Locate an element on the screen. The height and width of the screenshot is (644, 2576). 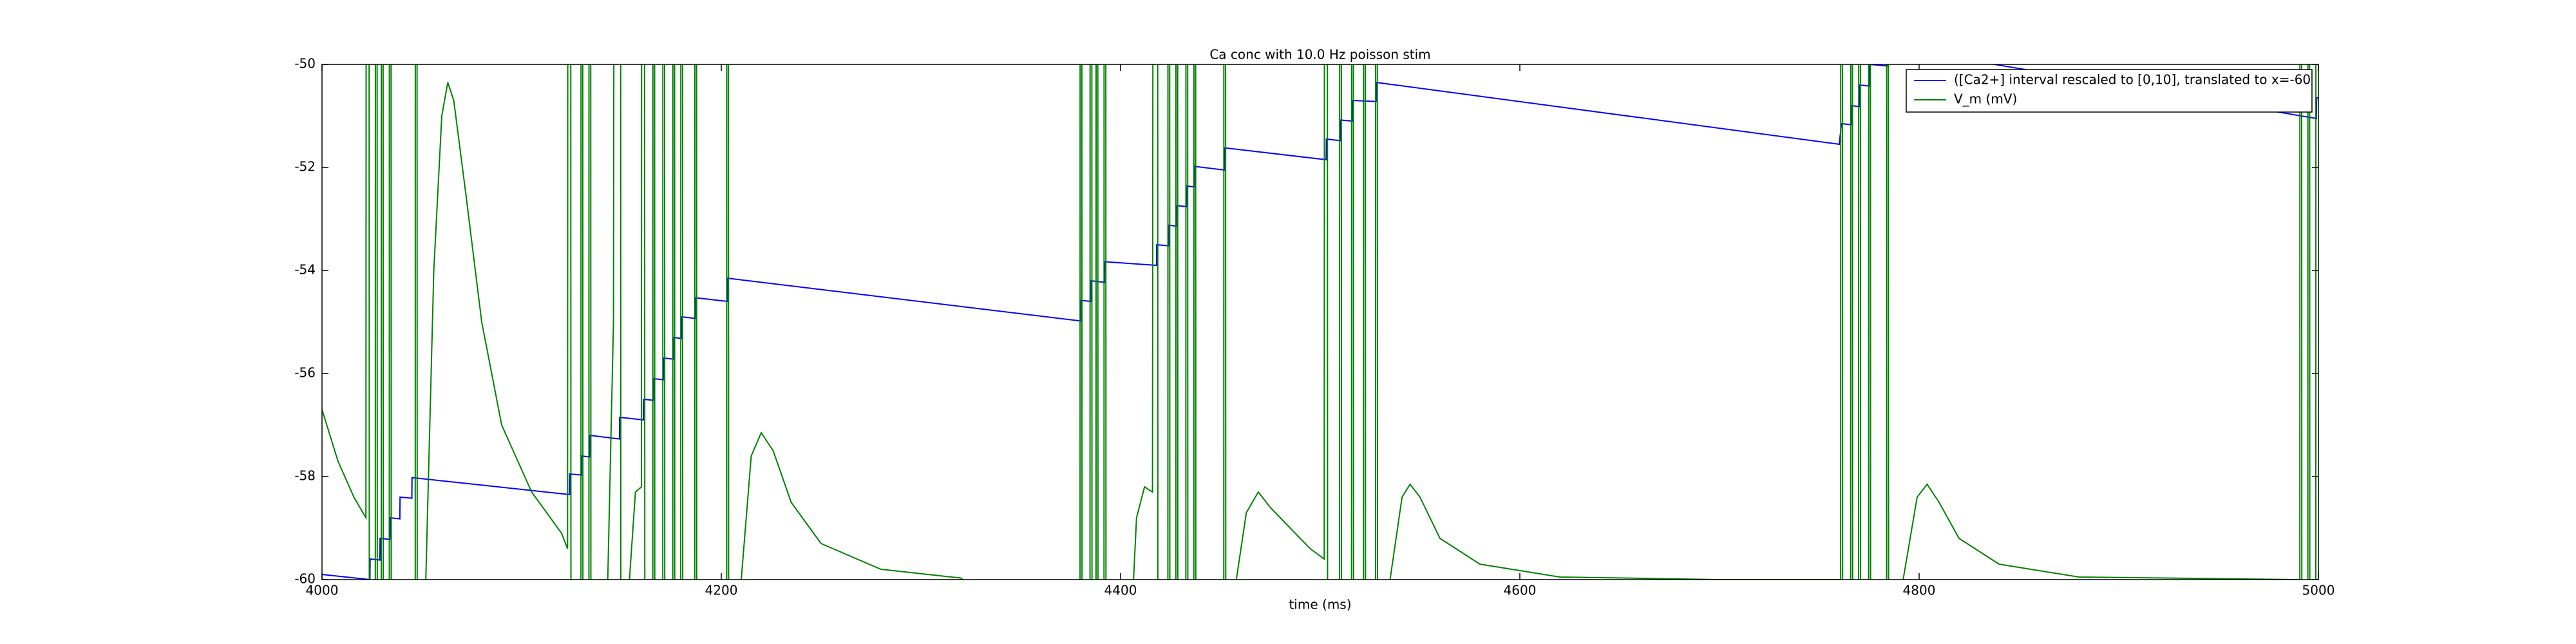
x-tick-label: 4400 is located at coordinates (1121, 590).